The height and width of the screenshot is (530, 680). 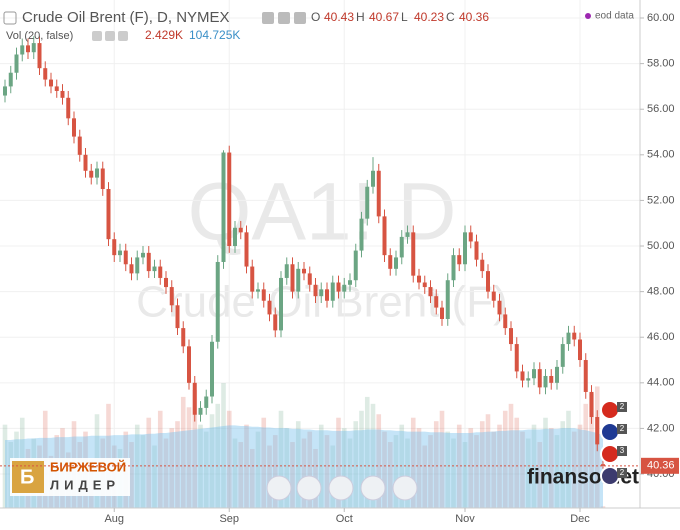 I want to click on event-badge-label: 2, so click(x=622, y=406).